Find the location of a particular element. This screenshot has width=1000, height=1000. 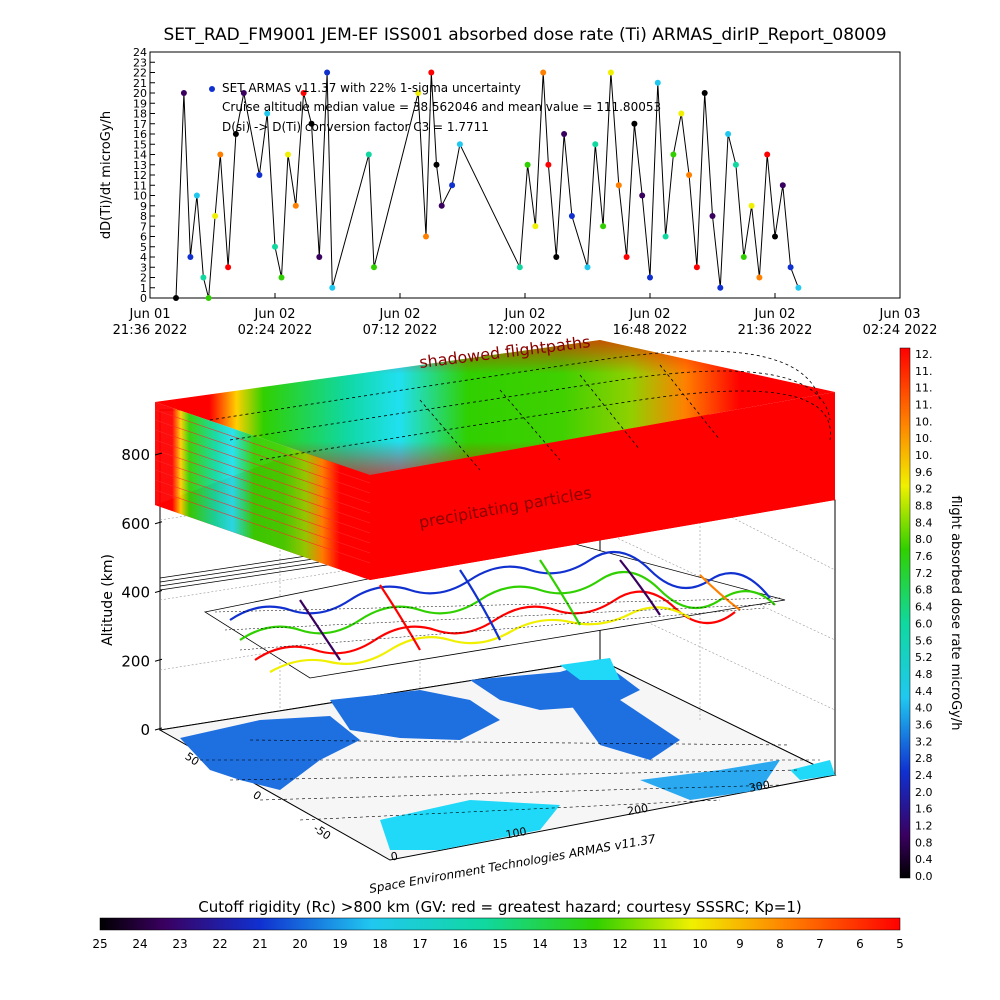

world-map-floor is located at coordinates (507, 754).